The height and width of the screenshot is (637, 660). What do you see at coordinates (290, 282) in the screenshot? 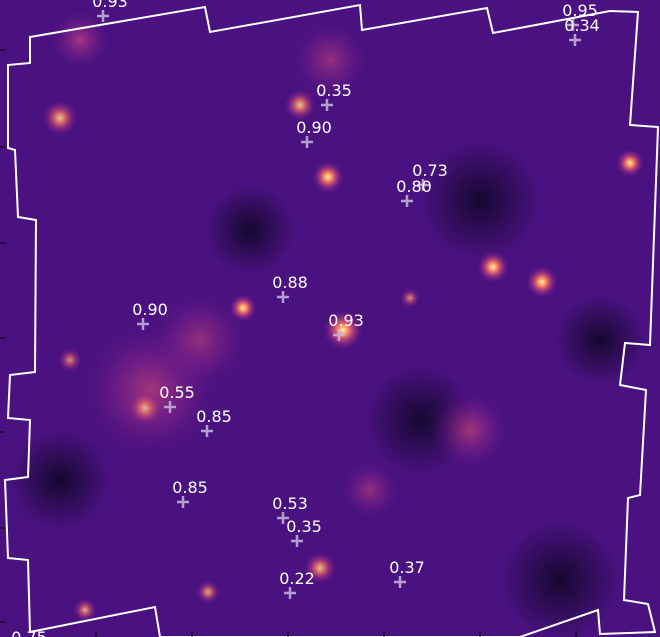
I see `marker-label: 0.88` at bounding box center [290, 282].